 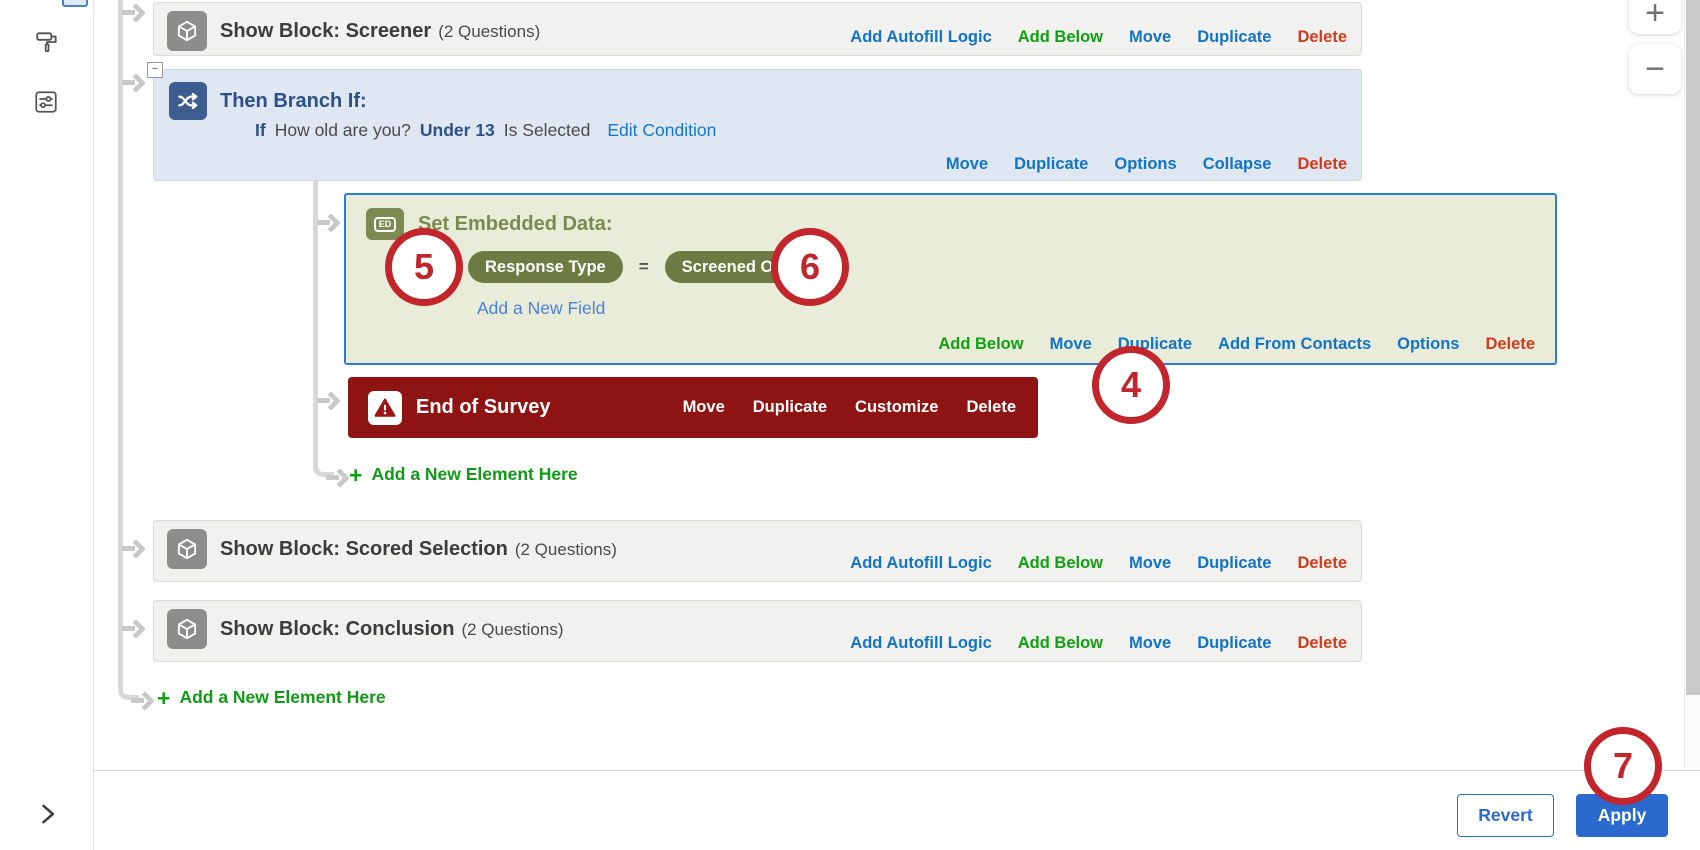 I want to click on branch-actions: Move Duplicate Options Collapse Delete, so click(x=1146, y=164).